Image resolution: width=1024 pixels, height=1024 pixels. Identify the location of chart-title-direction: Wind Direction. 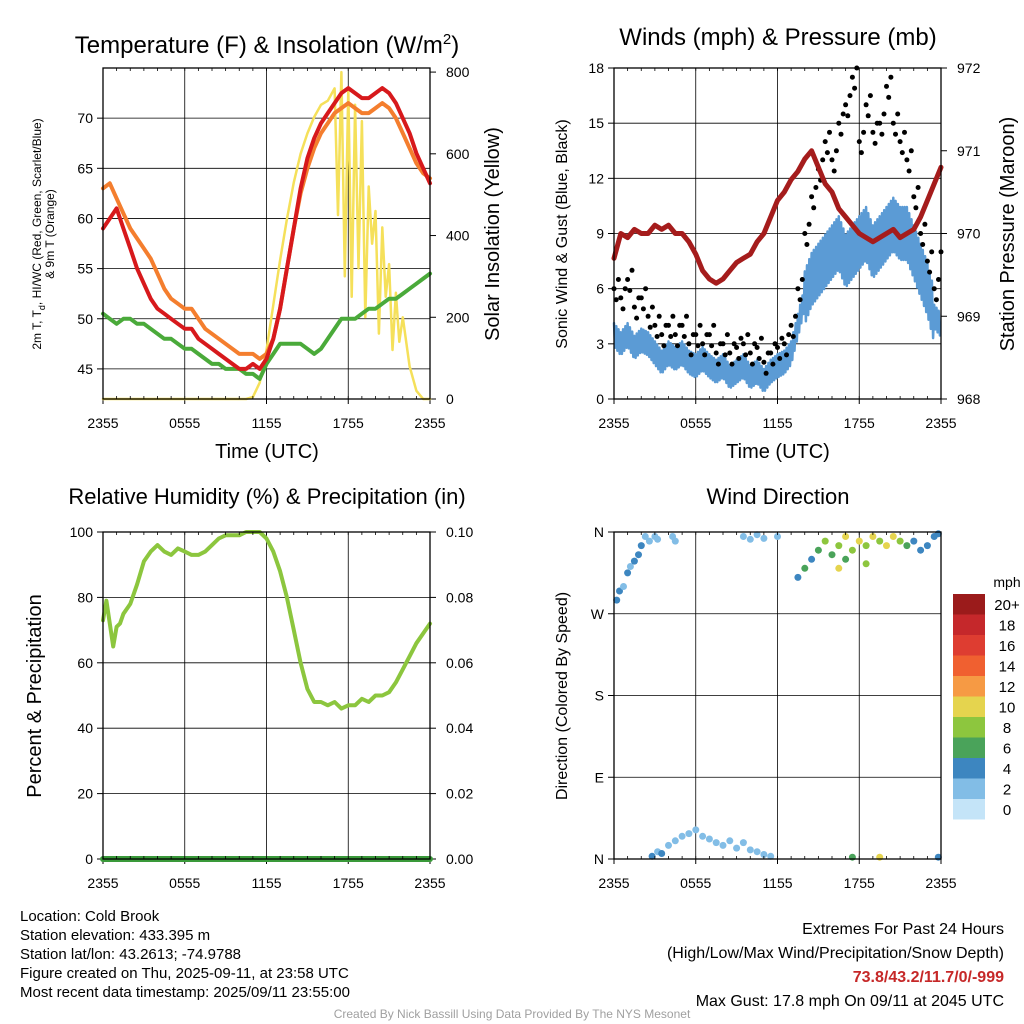
(777, 496).